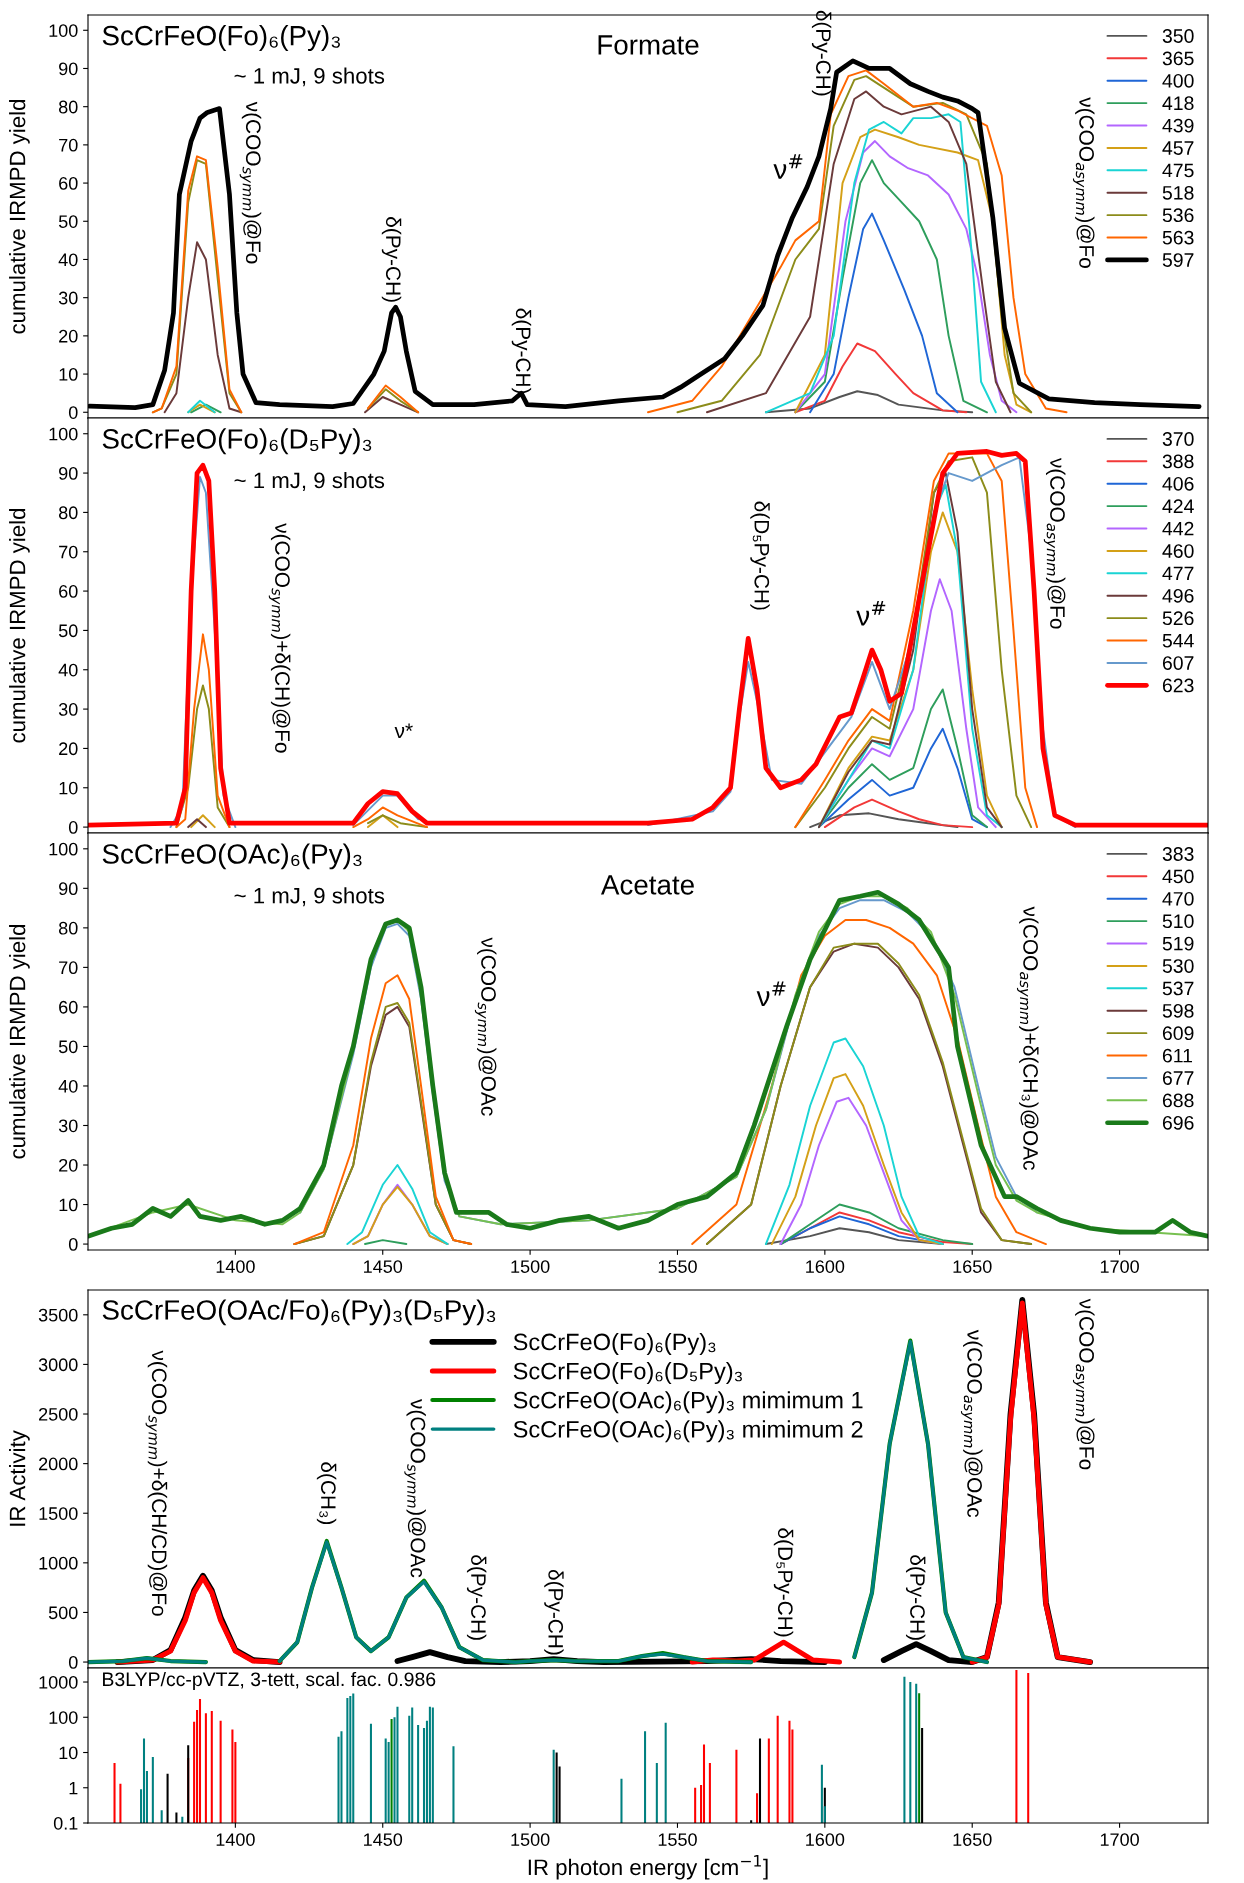 The image size is (1244, 1883). What do you see at coordinates (326, 1493) in the screenshot?
I see `annotation: δ(CH₃)` at bounding box center [326, 1493].